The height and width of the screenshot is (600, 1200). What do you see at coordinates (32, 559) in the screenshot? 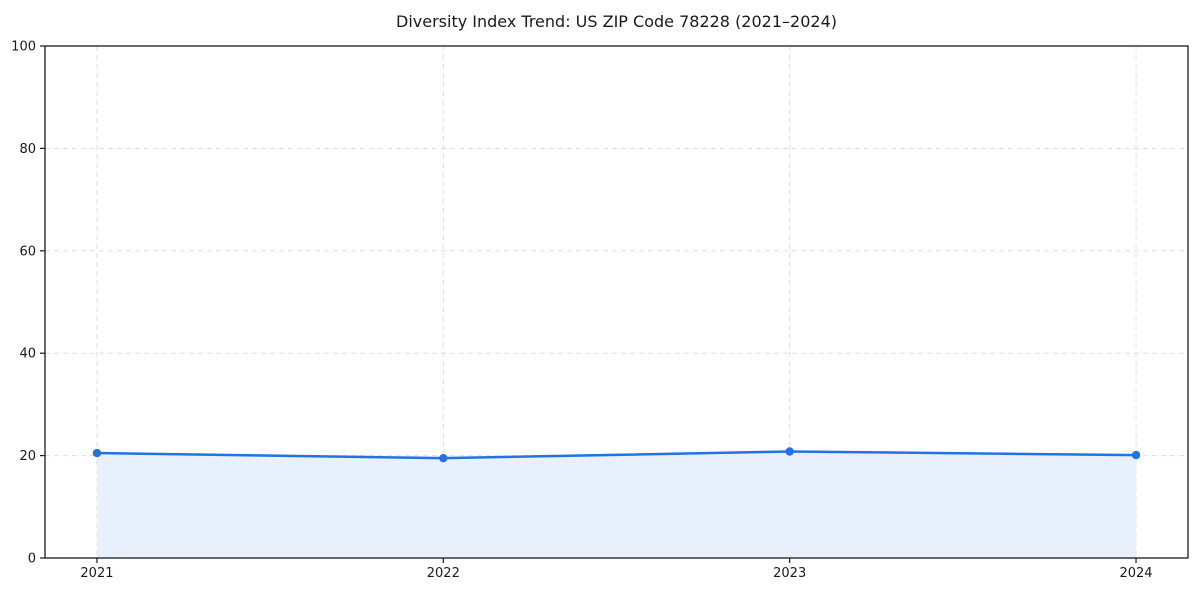
I see `y-tick-label: 0` at bounding box center [32, 559].